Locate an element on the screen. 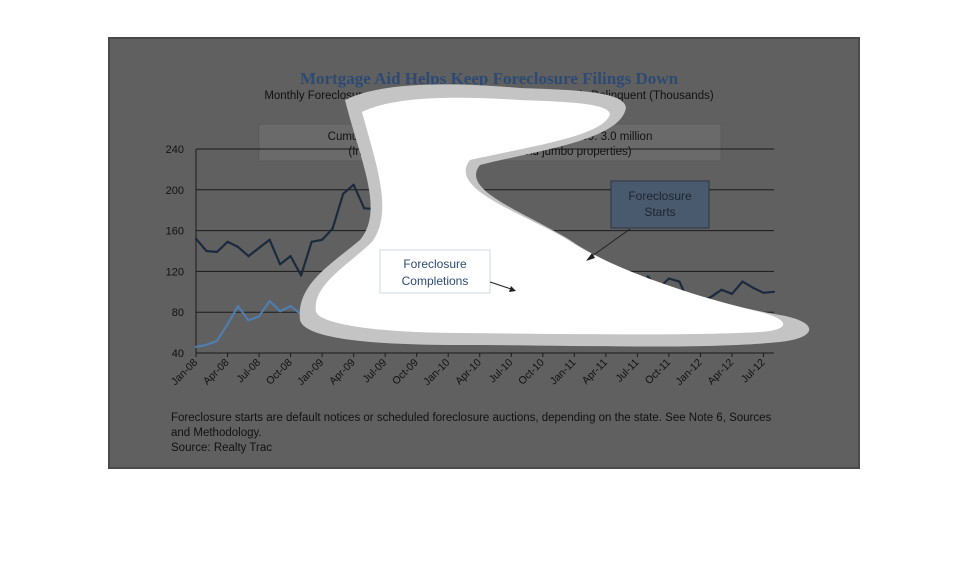  annotation-starts-line-2: Starts is located at coordinates (659, 212).